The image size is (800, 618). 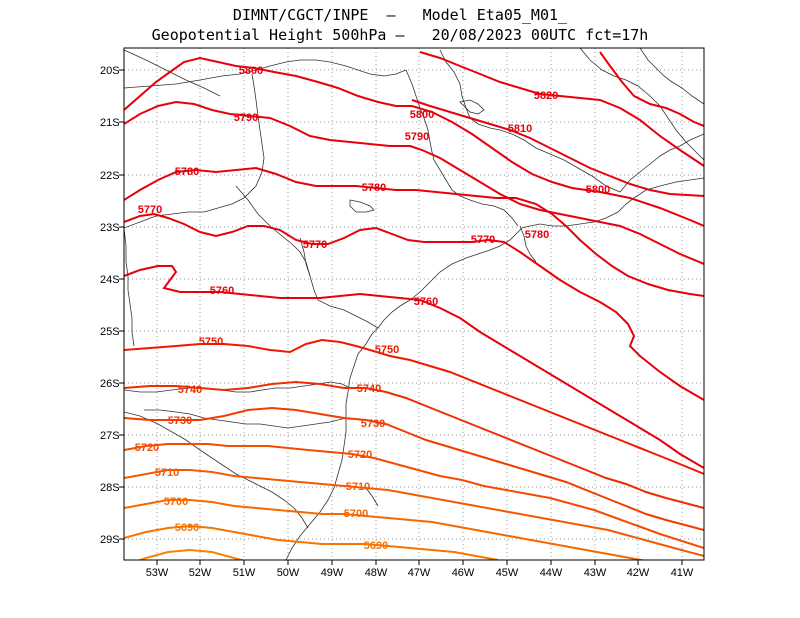 What do you see at coordinates (244, 573) in the screenshot?
I see `lon-tick-label: 51W` at bounding box center [244, 573].